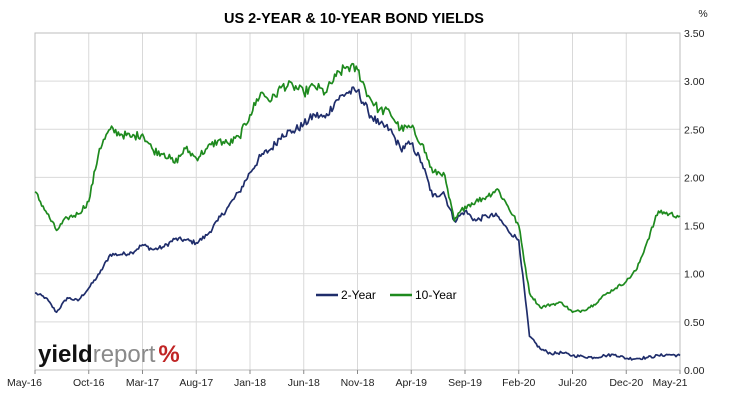  Describe the element at coordinates (694, 178) in the screenshot. I see `y-tick-label: 2.00` at that location.